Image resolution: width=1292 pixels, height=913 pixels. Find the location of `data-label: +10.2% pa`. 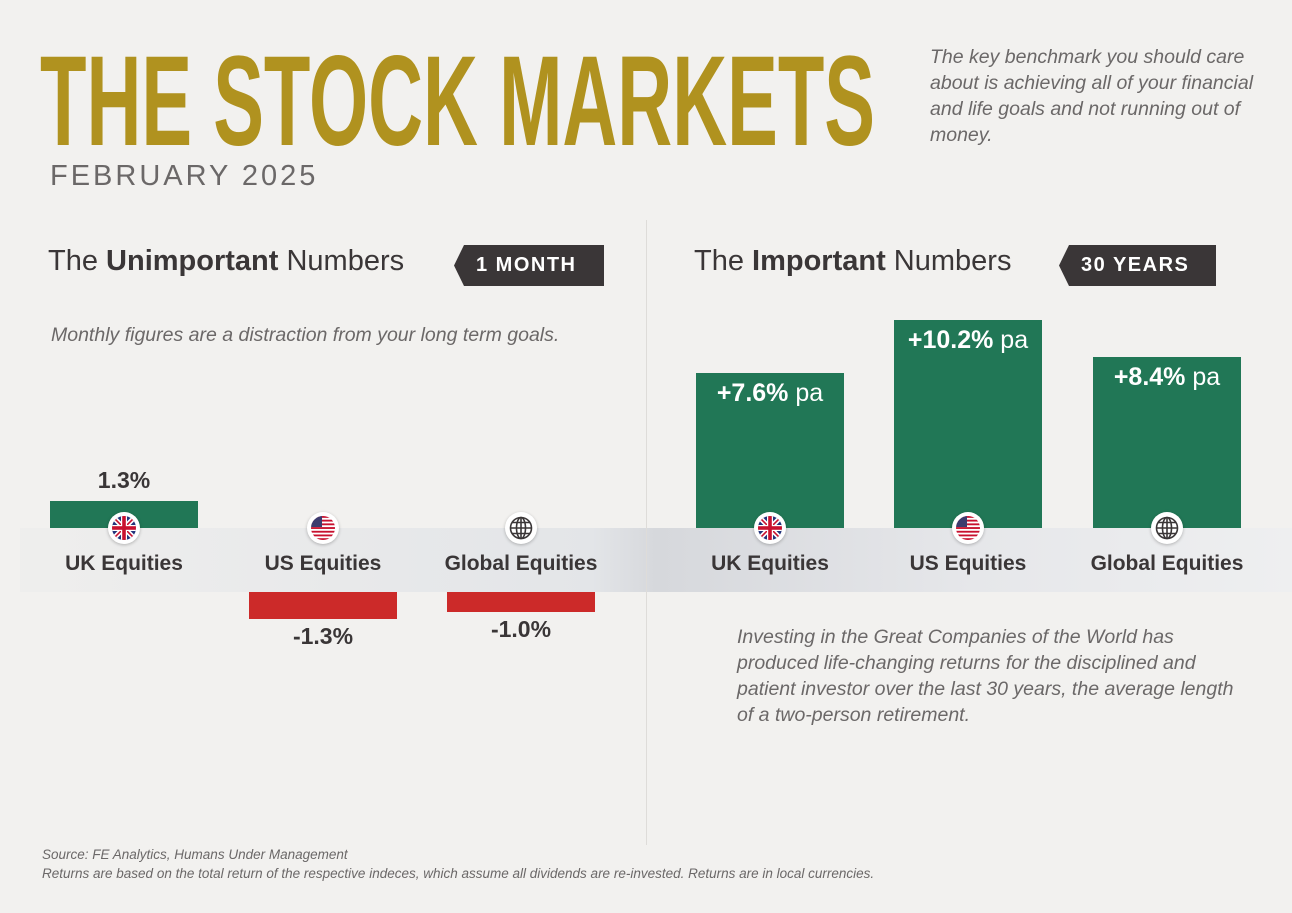

data-label: +10.2% pa is located at coordinates (968, 339).